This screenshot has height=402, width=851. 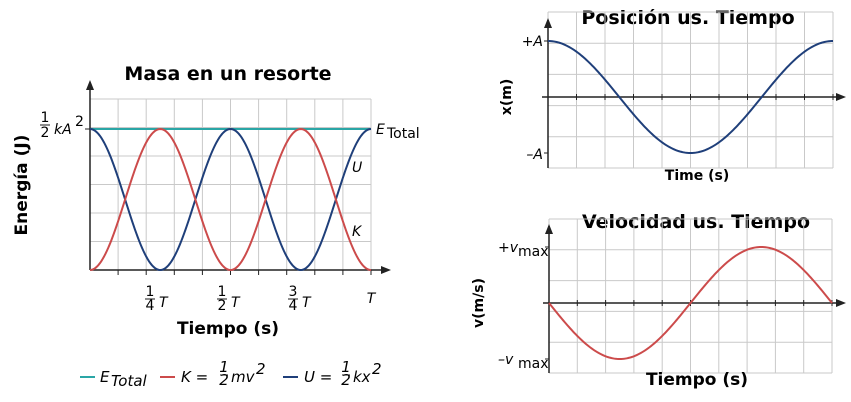 I want to click on y-tick-numerator: 1, so click(x=45, y=118).